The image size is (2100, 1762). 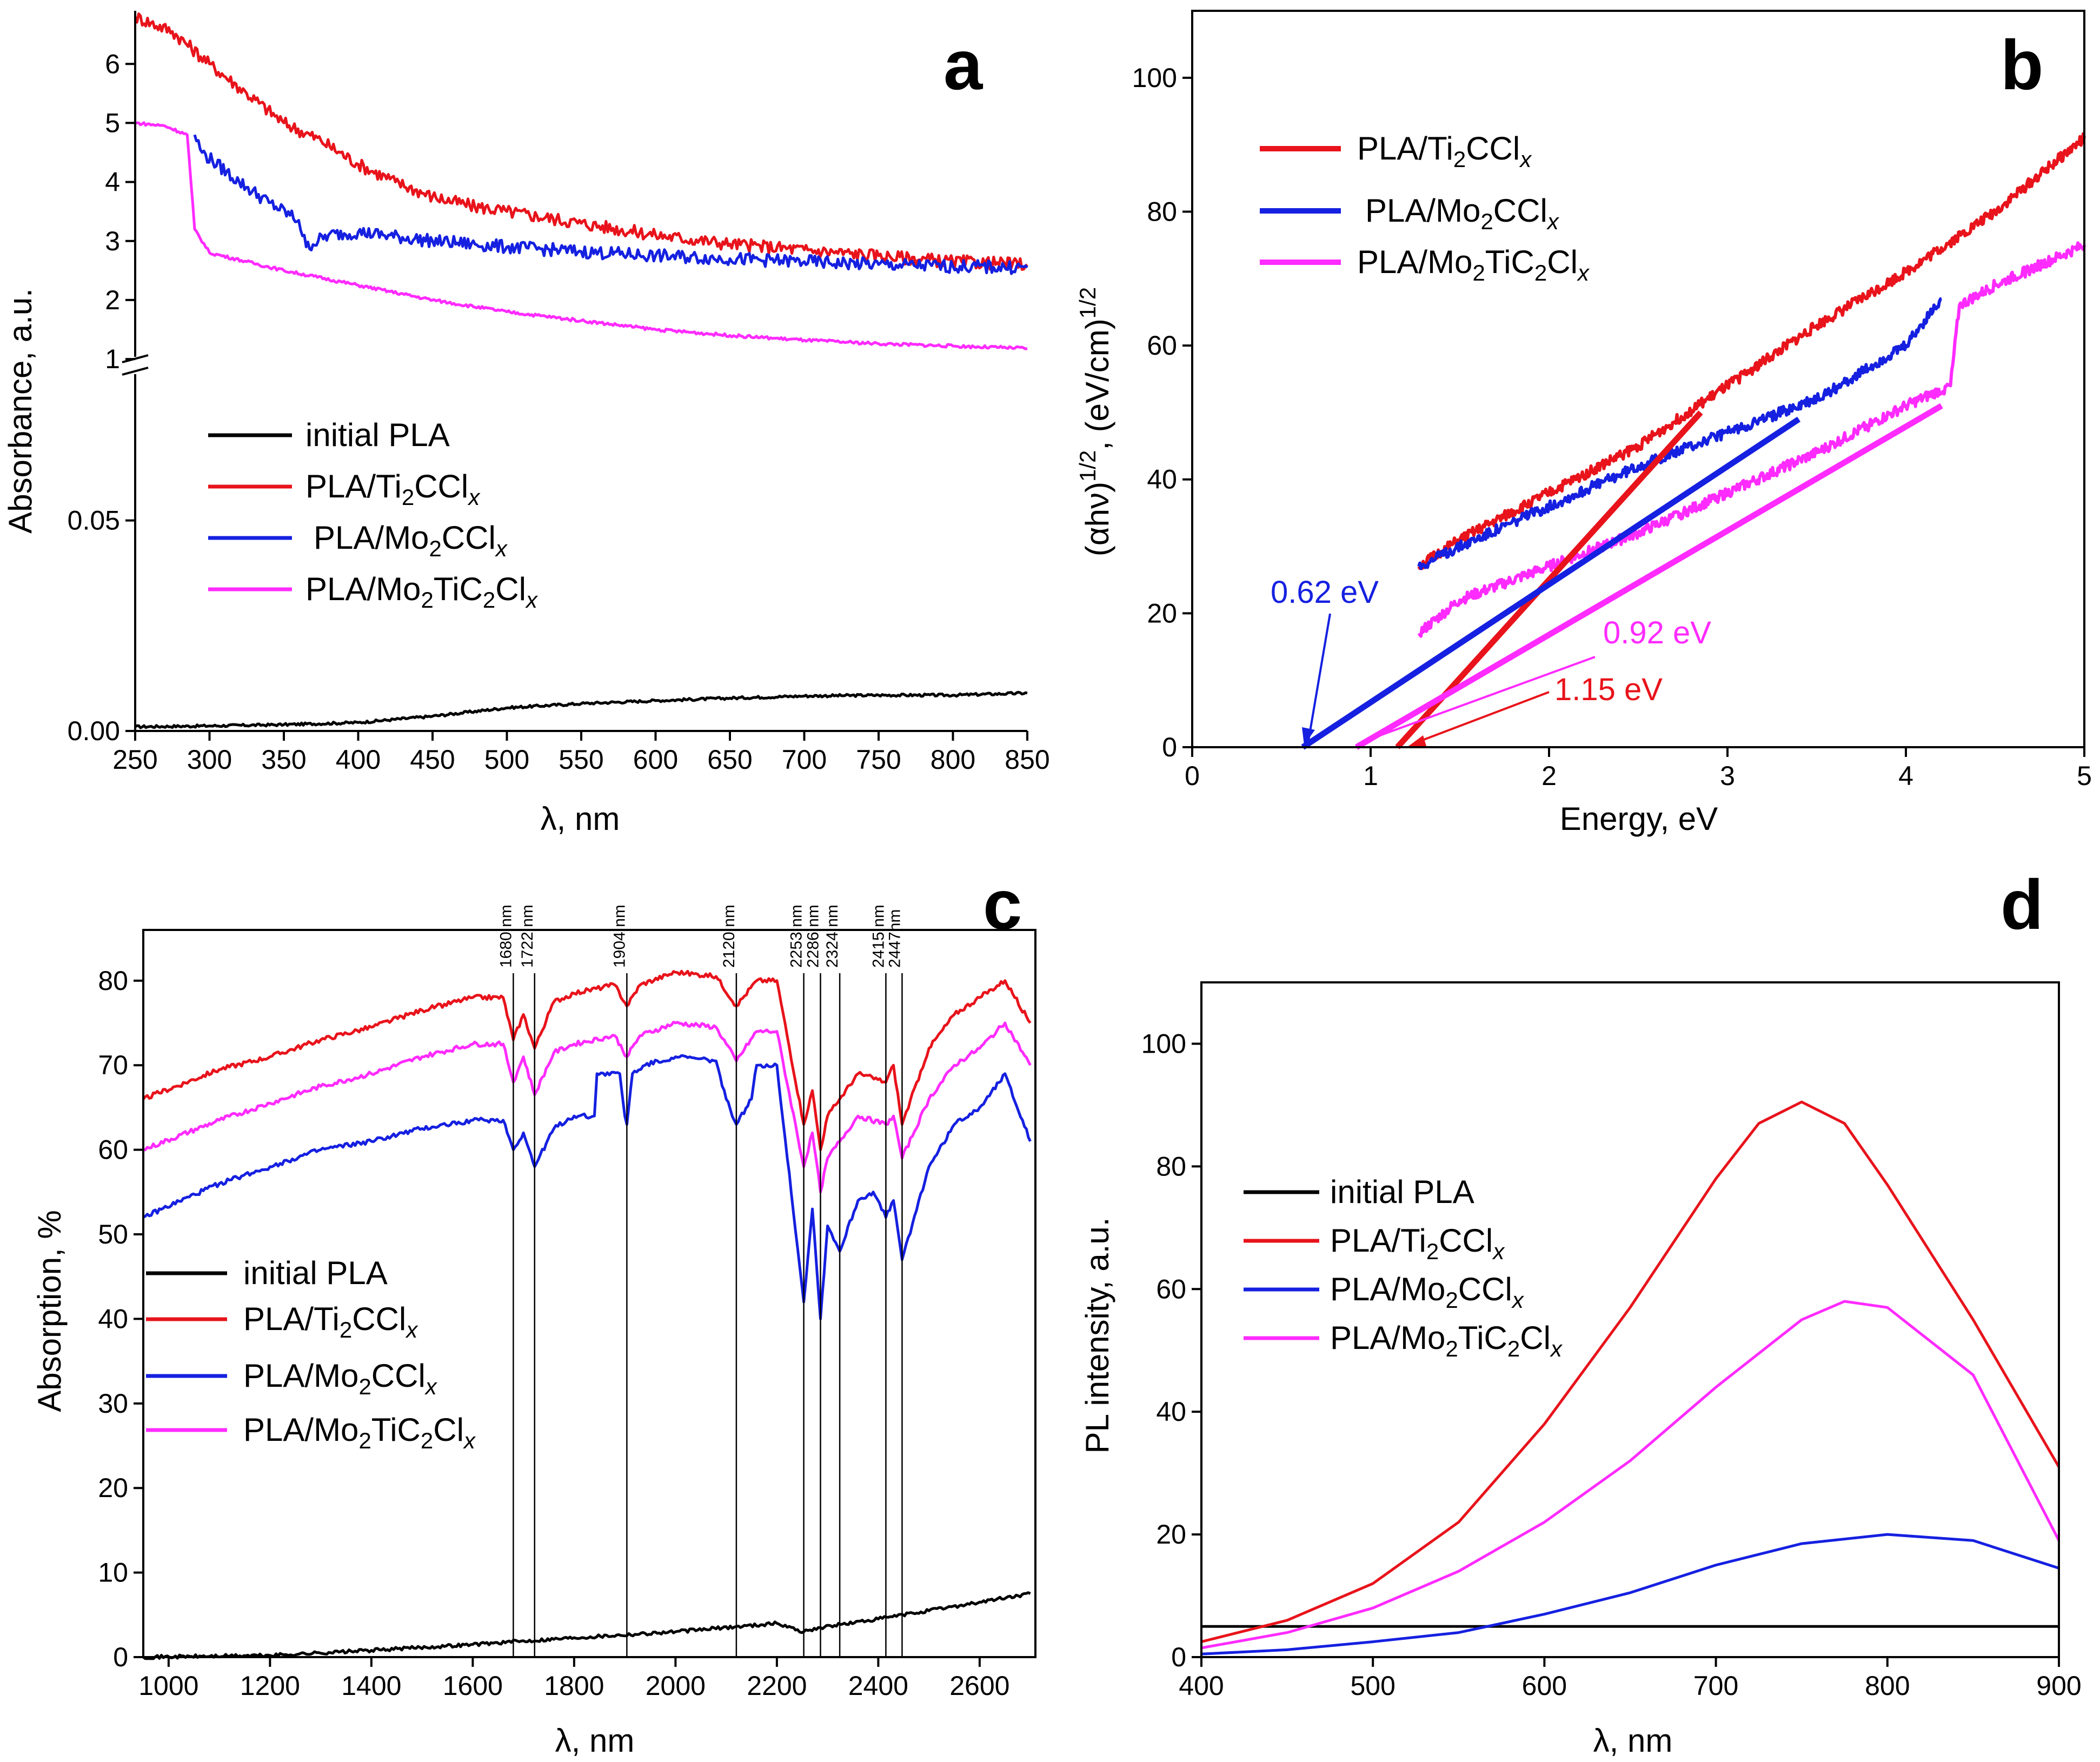 What do you see at coordinates (121, 1657) in the screenshot?
I see `panel-c-y-tick-label: 0` at bounding box center [121, 1657].